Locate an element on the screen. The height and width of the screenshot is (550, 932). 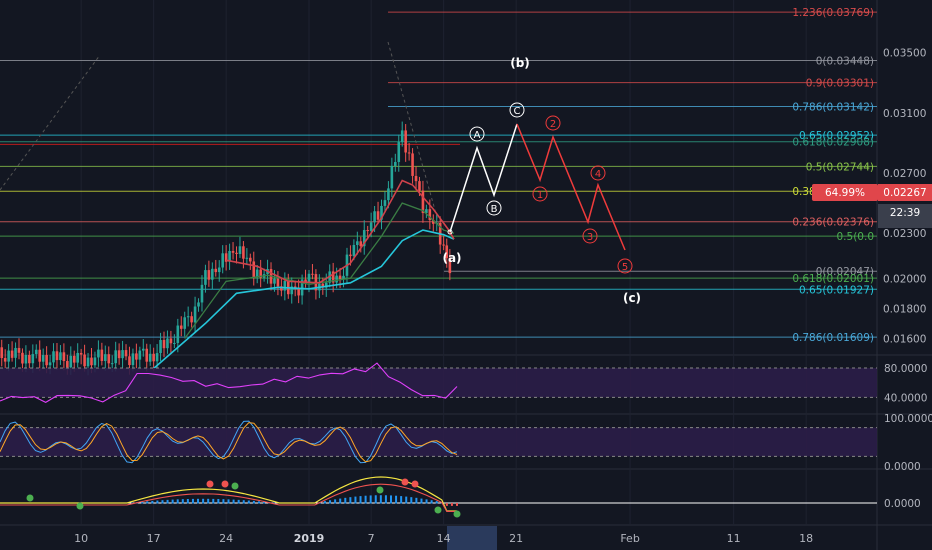
rsi-band is located at coordinates (438, 383).